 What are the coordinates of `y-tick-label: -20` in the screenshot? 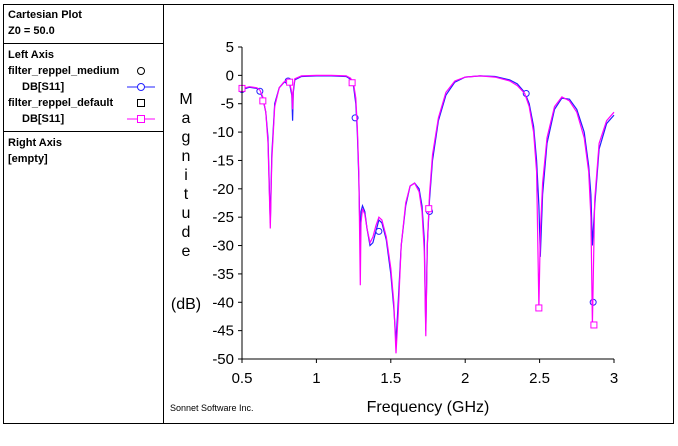 It's located at (223, 189).